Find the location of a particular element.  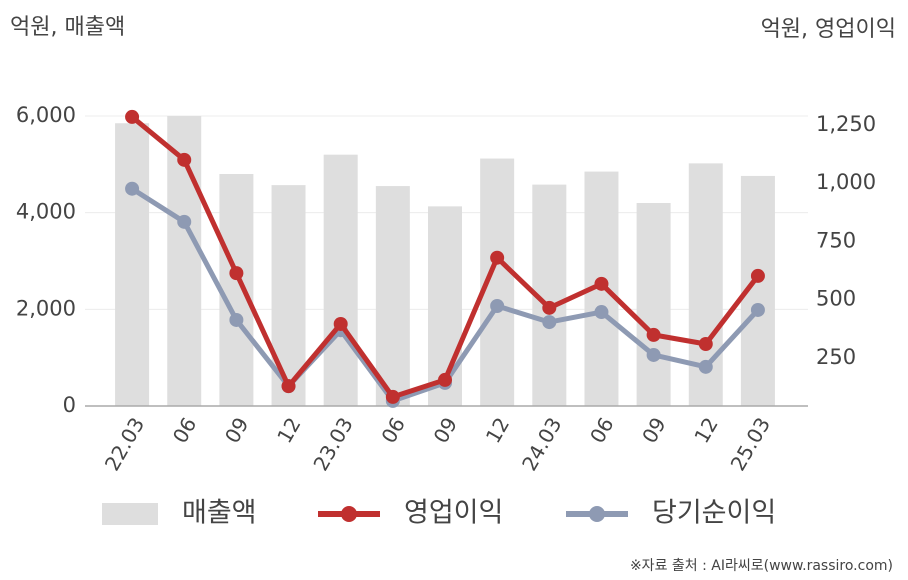

y-tick-label: 2,000 is located at coordinates (46, 308).